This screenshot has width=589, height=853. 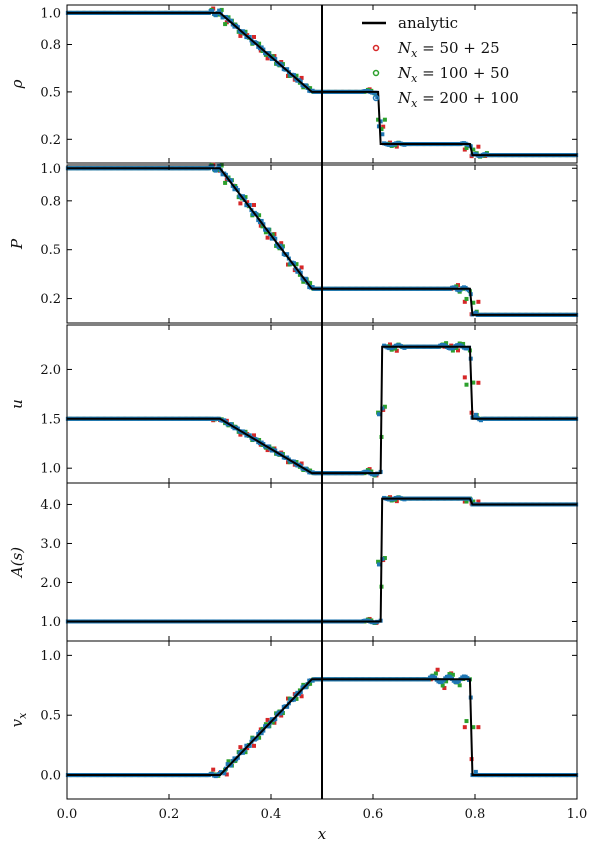 I want to click on y-tick-label: 0.0, so click(x=50, y=776).